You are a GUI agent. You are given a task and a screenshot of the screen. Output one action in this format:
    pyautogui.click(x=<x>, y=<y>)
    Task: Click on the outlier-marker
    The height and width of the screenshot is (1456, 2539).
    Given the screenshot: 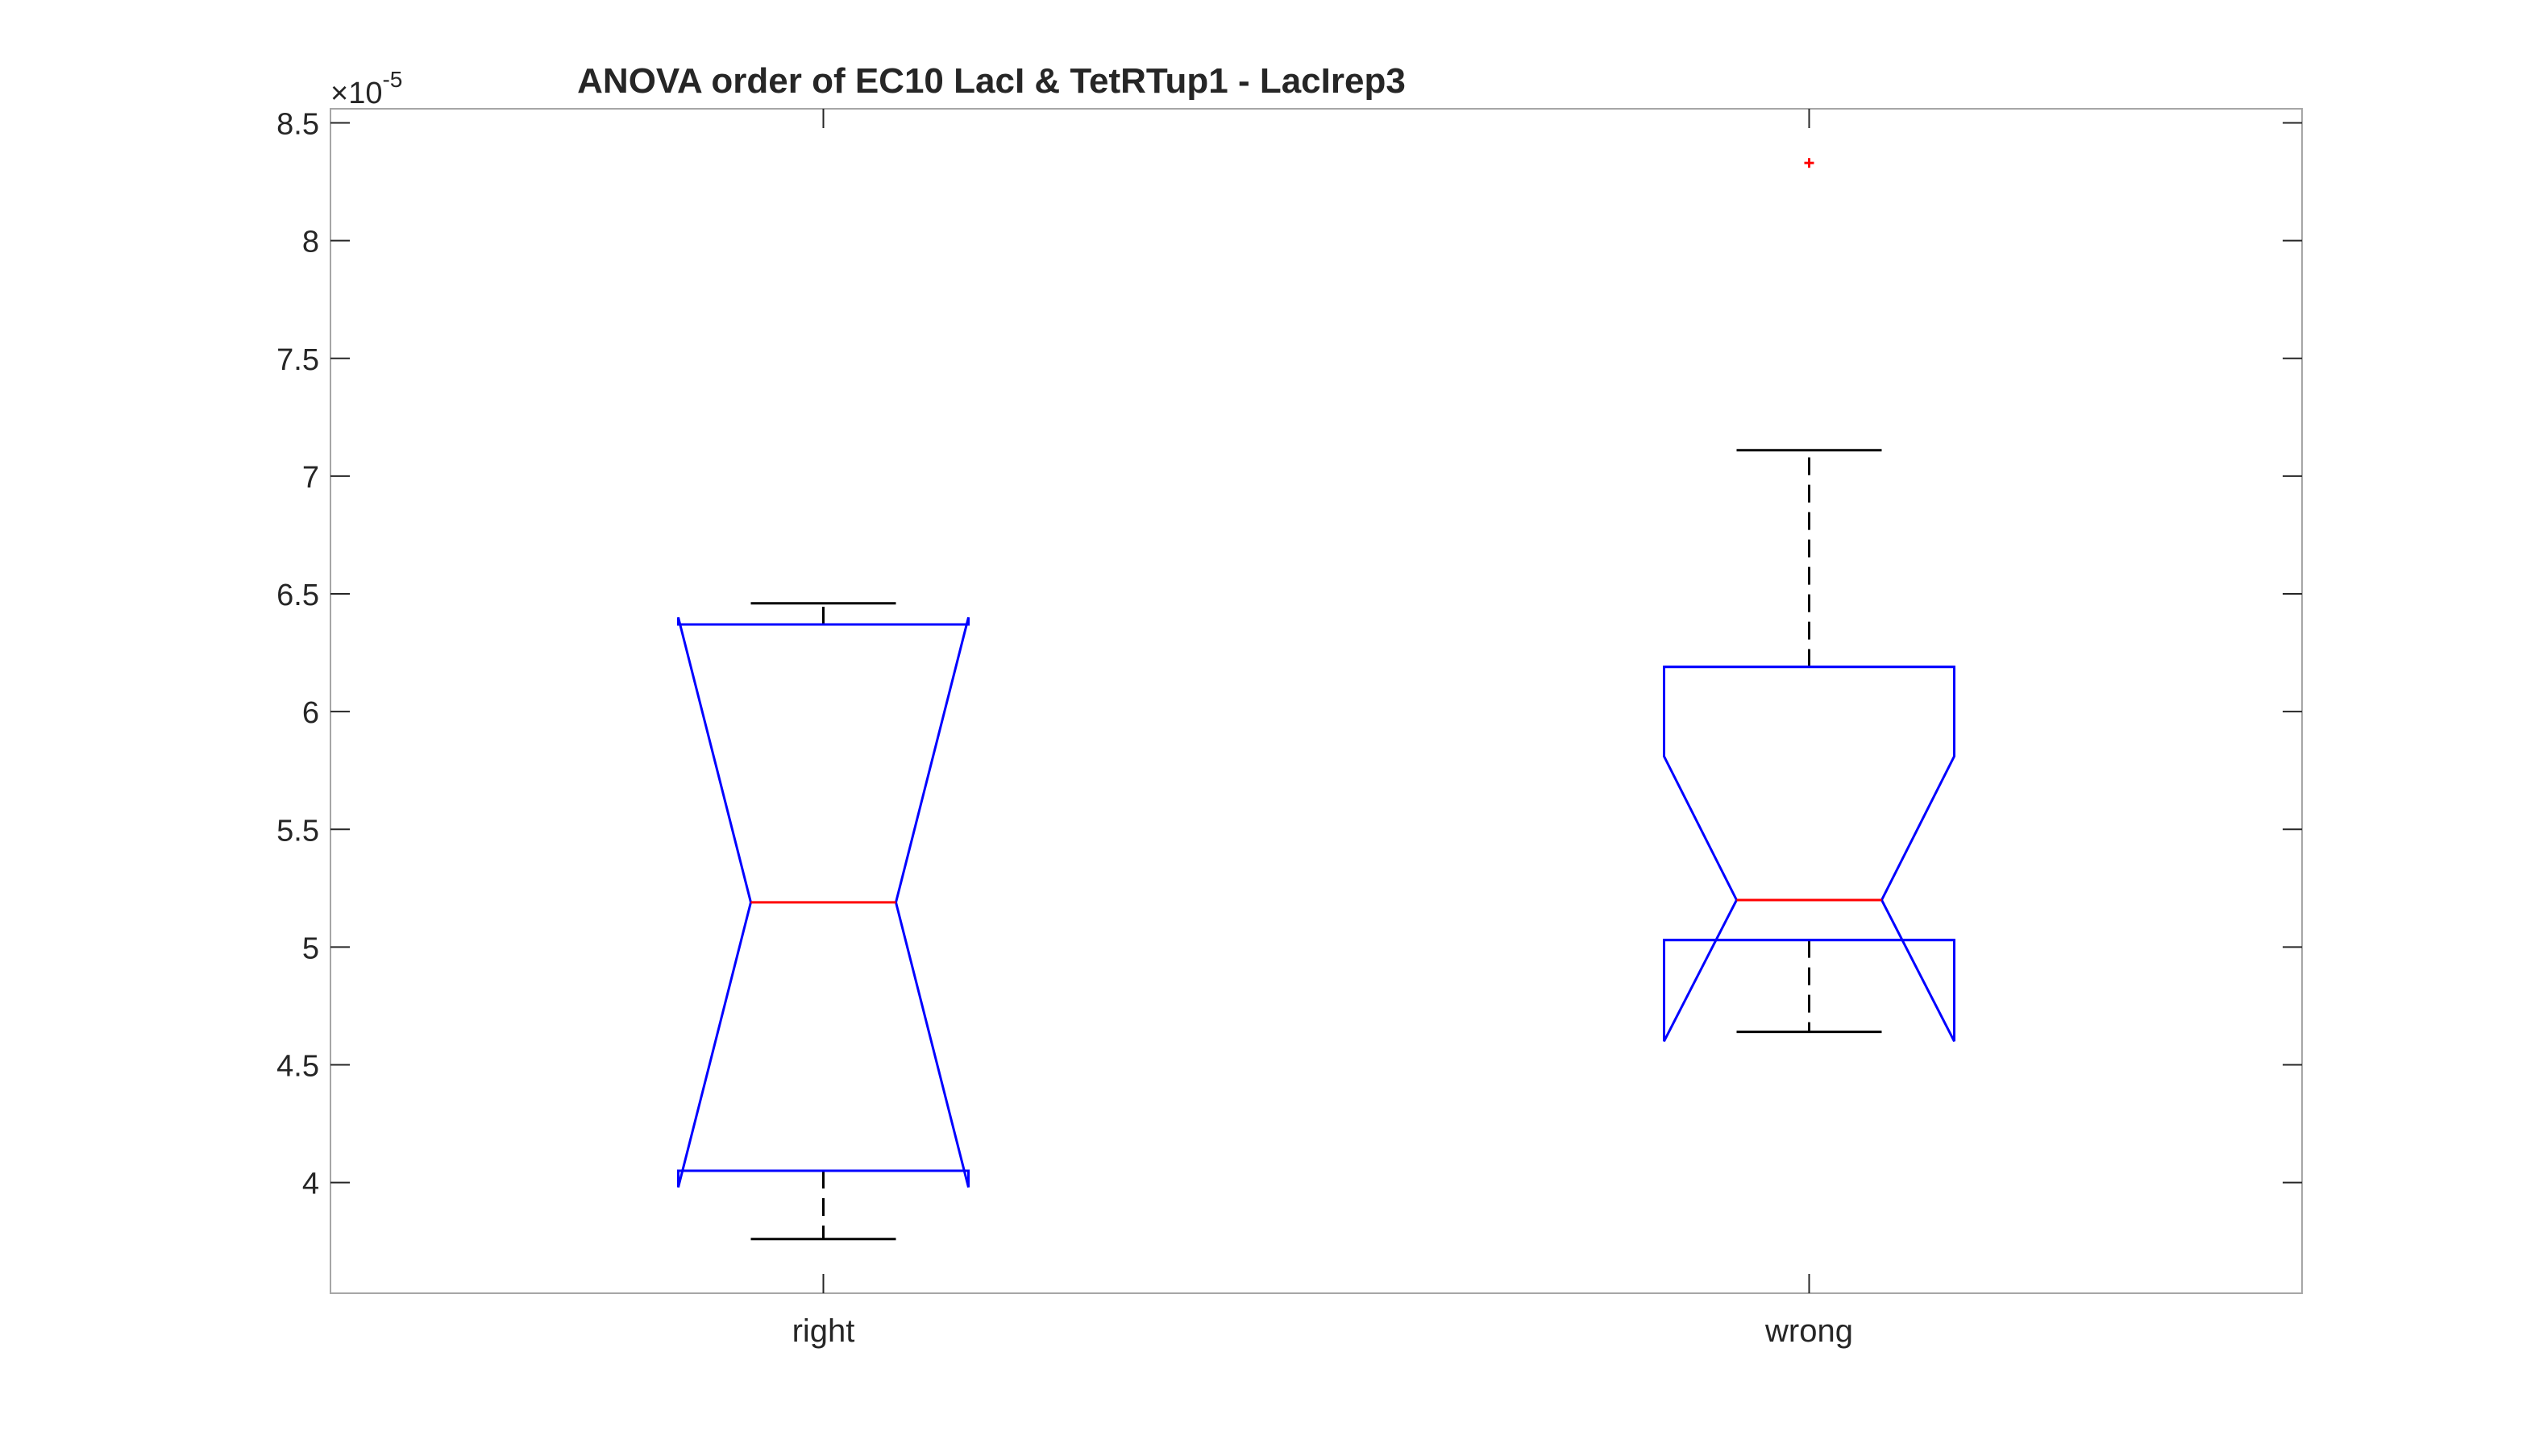 What is the action you would take?
    pyautogui.click(x=1809, y=163)
    